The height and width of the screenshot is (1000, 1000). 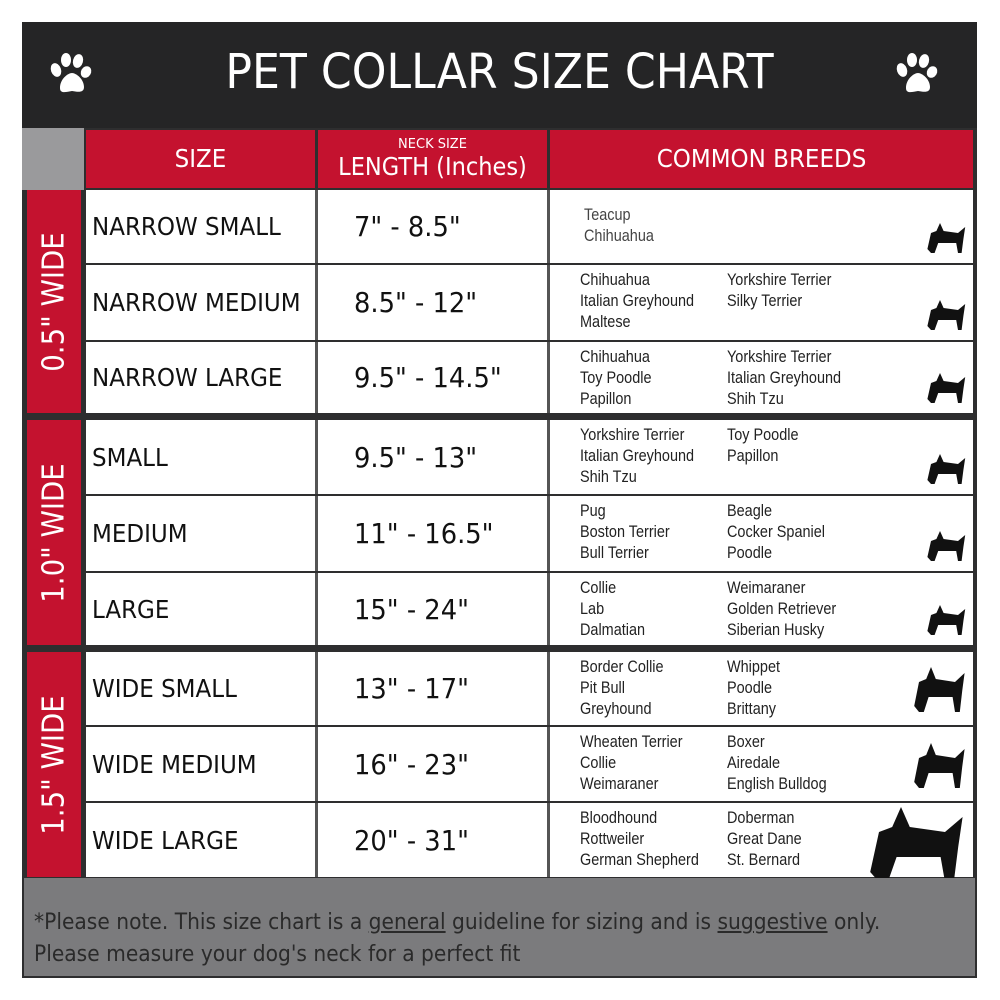 What do you see at coordinates (432, 159) in the screenshot?
I see `header-length: NECK SIZE LENGTH (Inches)` at bounding box center [432, 159].